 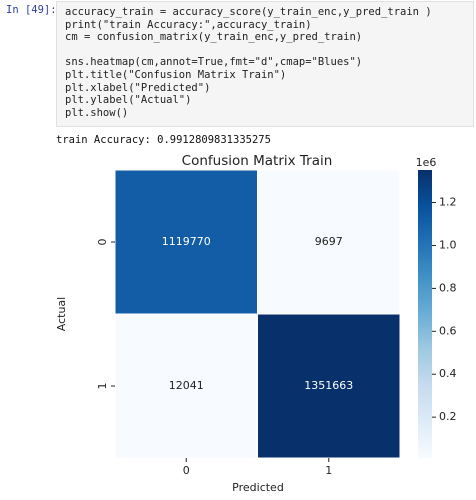 What do you see at coordinates (31, 10) in the screenshot?
I see `cell-prompt: In [49]:` at bounding box center [31, 10].